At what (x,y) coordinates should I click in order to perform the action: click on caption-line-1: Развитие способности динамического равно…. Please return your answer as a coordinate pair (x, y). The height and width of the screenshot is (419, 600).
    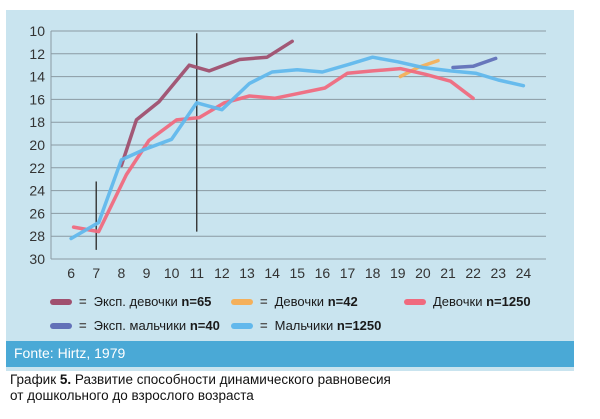
    Looking at the image, I should click on (232, 379).